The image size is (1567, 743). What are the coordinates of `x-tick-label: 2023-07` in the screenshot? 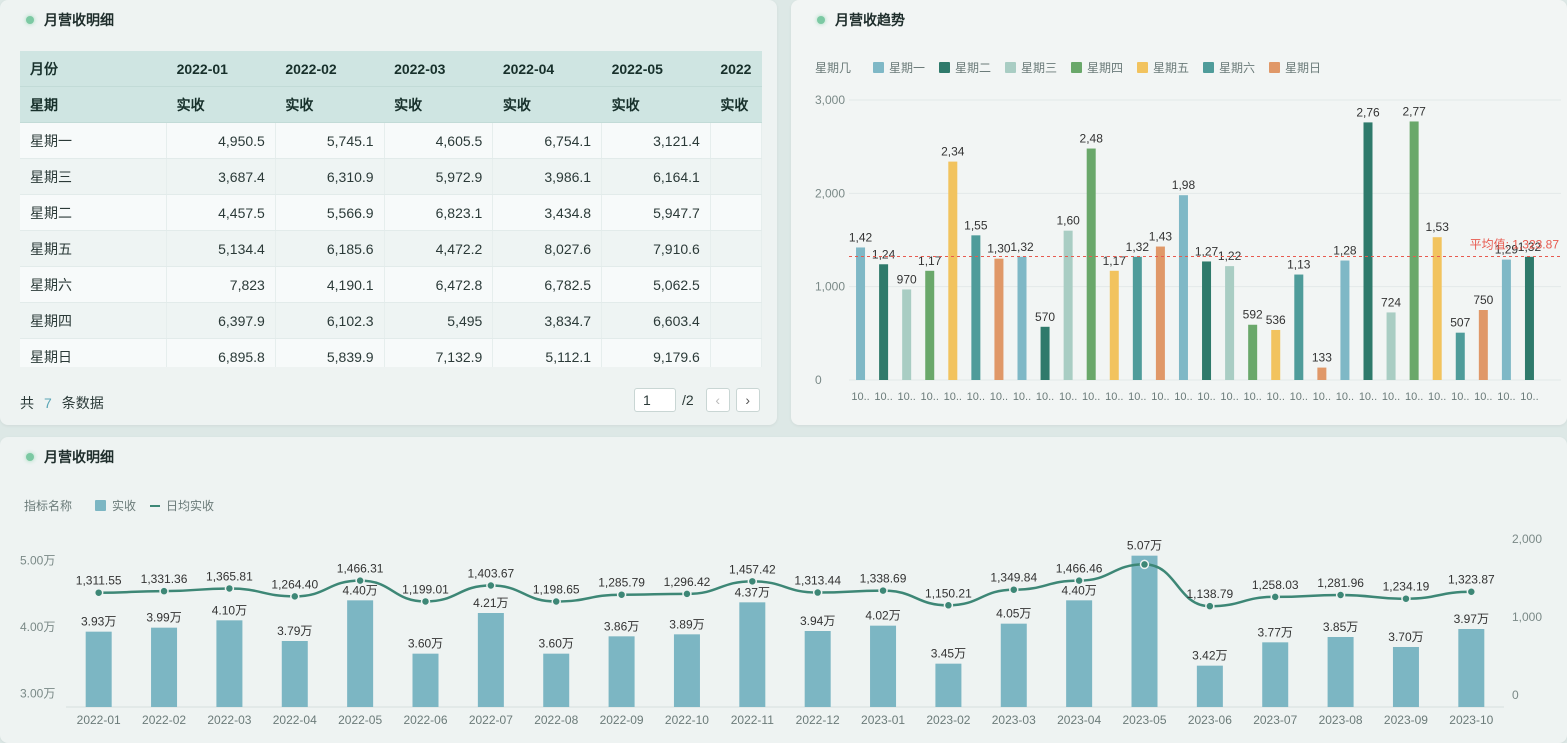 It's located at (1275, 720).